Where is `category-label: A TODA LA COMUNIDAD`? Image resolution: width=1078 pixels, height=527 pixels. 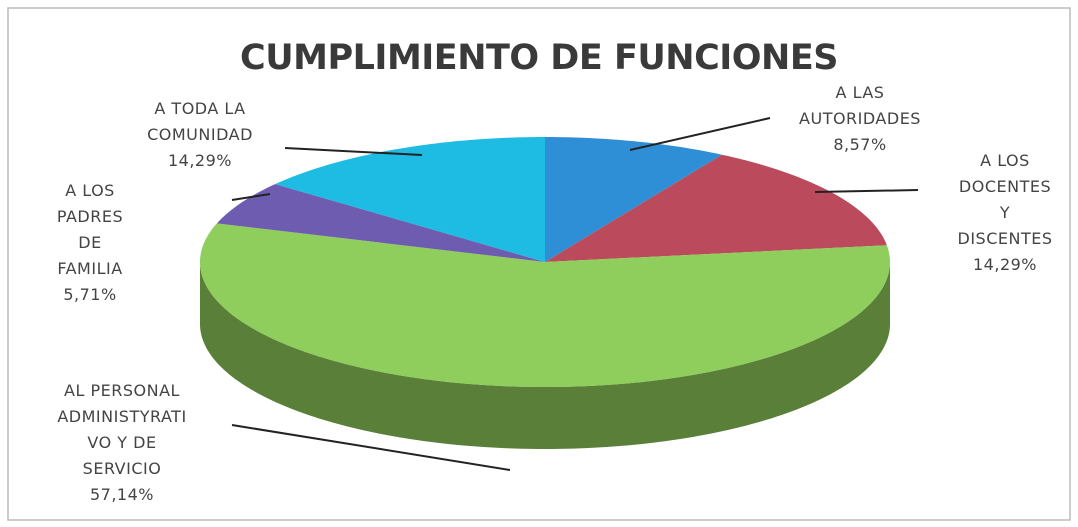
category-label: A TODA LA COMUNIDAD is located at coordinates (200, 121).